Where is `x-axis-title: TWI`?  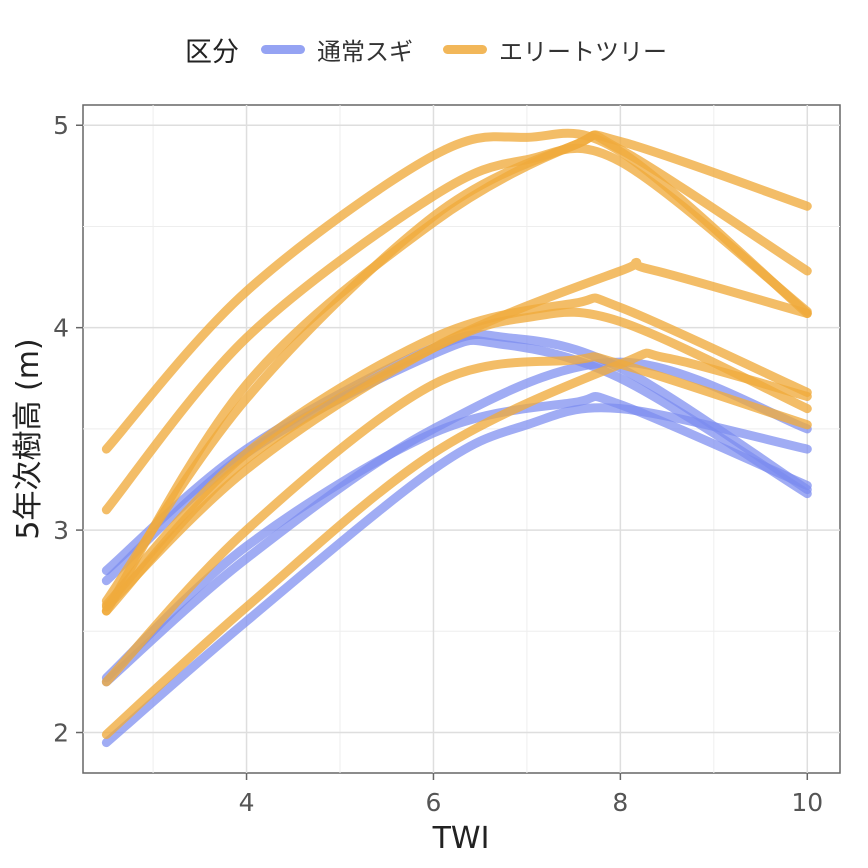
x-axis-title: TWI is located at coordinates (461, 838).